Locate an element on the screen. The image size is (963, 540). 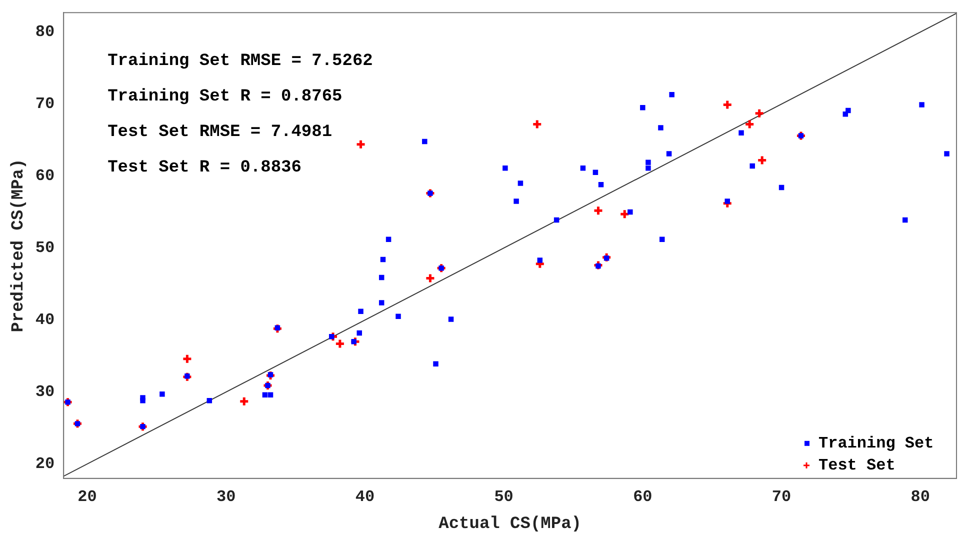
y-tick-label: 70 is located at coordinates (45, 104).